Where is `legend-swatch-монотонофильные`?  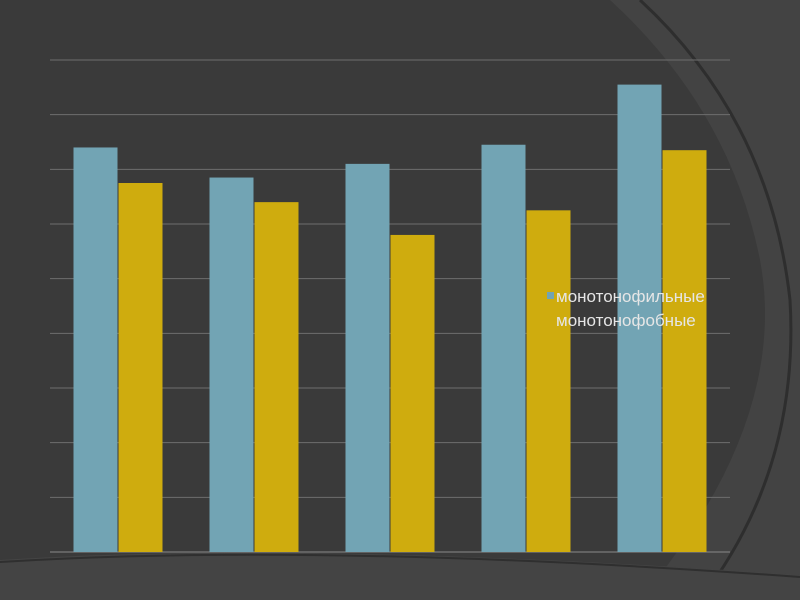
legend-swatch-монотонофильные is located at coordinates (550, 295).